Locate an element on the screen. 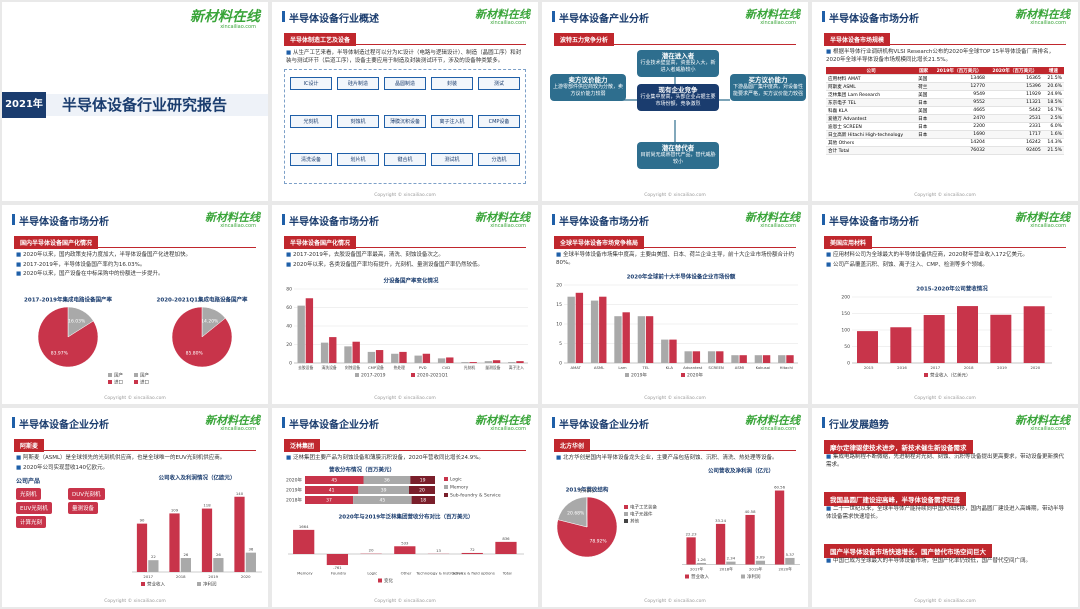 The height and width of the screenshot is (609, 1080). y-tick-label: 20 is located at coordinates (289, 345).